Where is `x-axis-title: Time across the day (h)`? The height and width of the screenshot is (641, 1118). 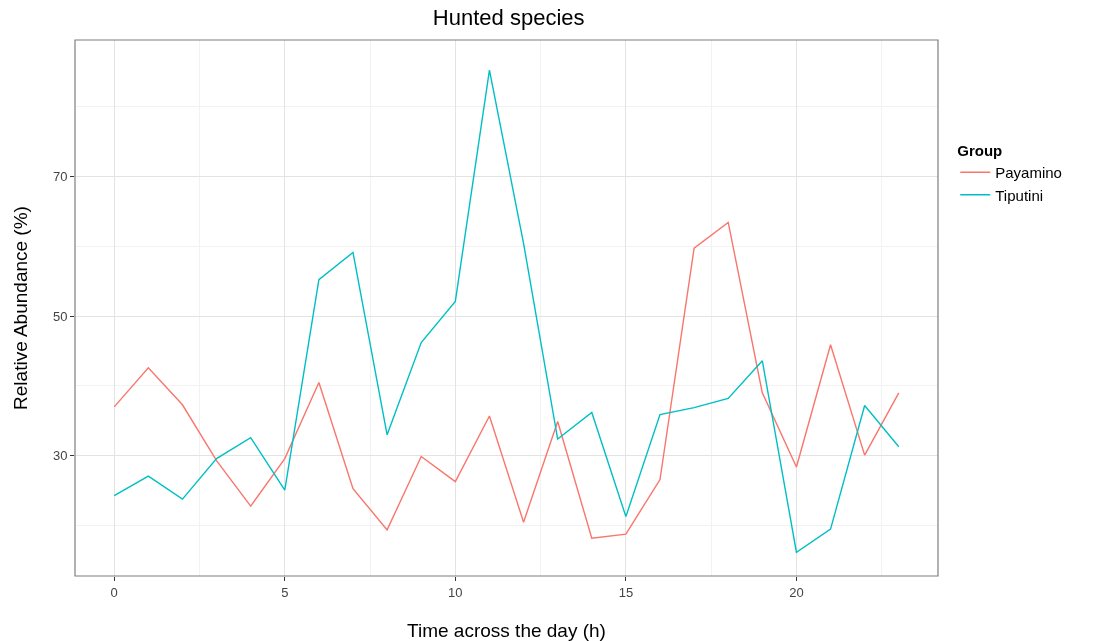 x-axis-title: Time across the day (h) is located at coordinates (506, 630).